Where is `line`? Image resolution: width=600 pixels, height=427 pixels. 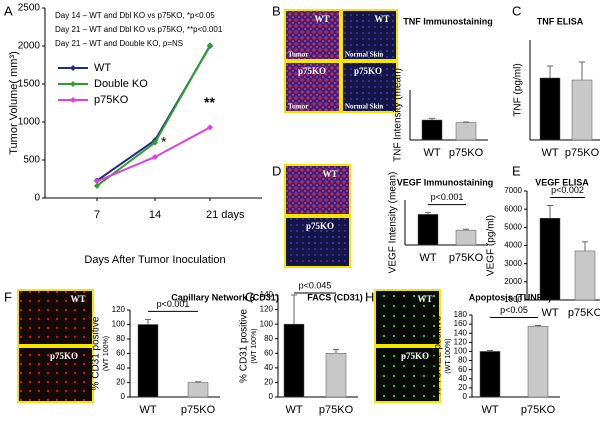 line is located at coordinates (153, 154).